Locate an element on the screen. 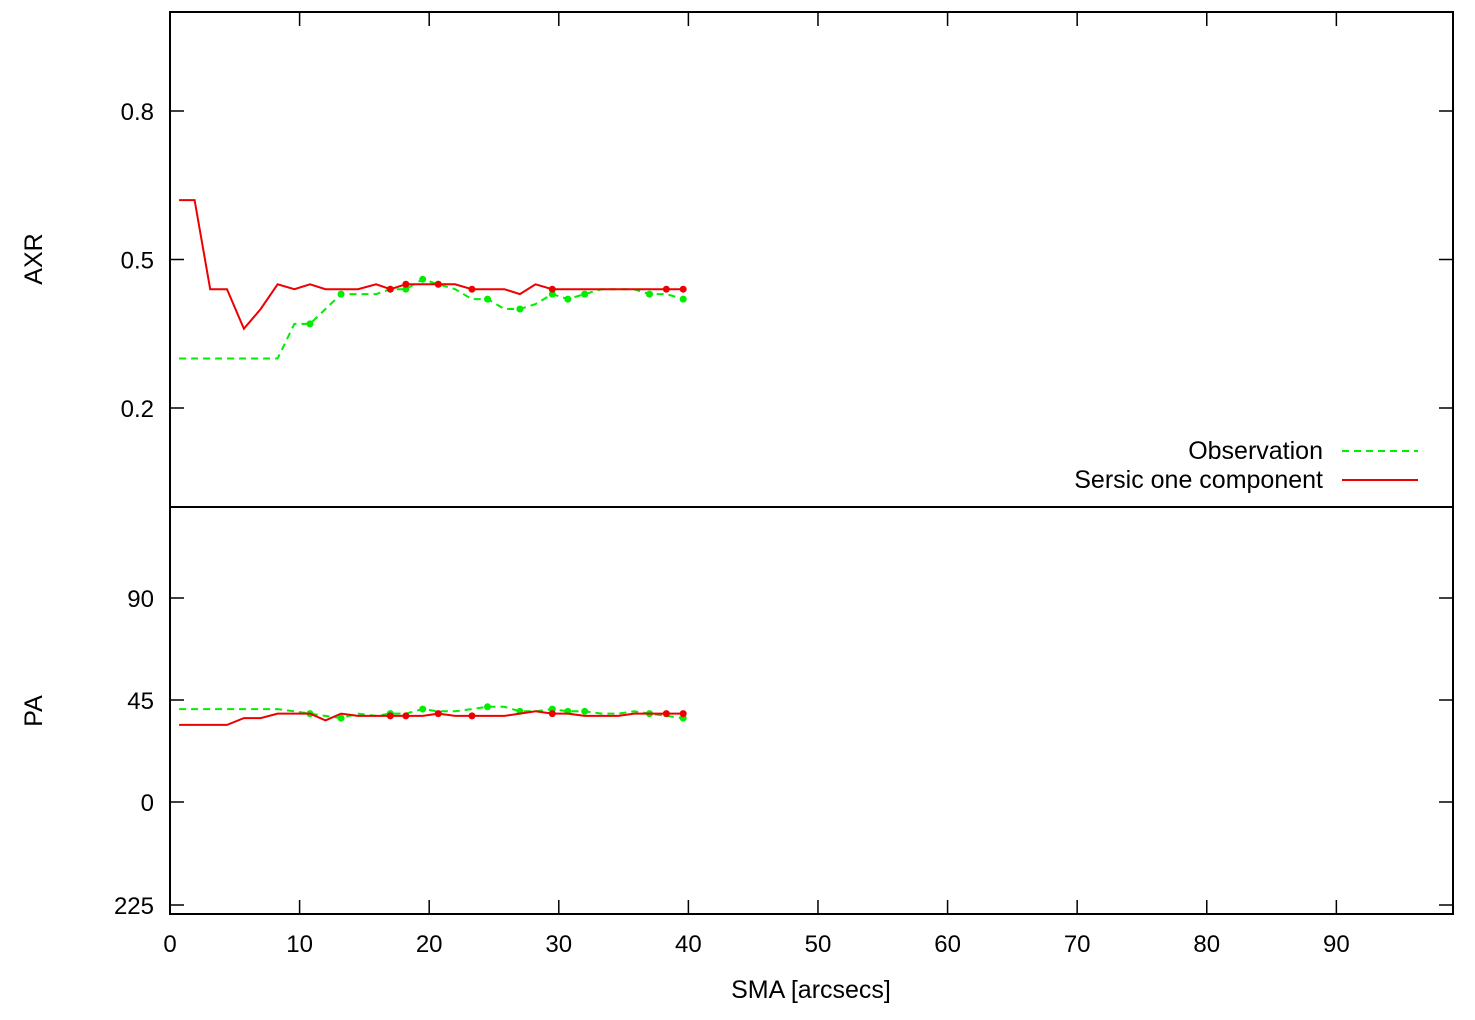 The width and height of the screenshot is (1475, 1020). top-y-tick-label: 0.8 is located at coordinates (137, 112).